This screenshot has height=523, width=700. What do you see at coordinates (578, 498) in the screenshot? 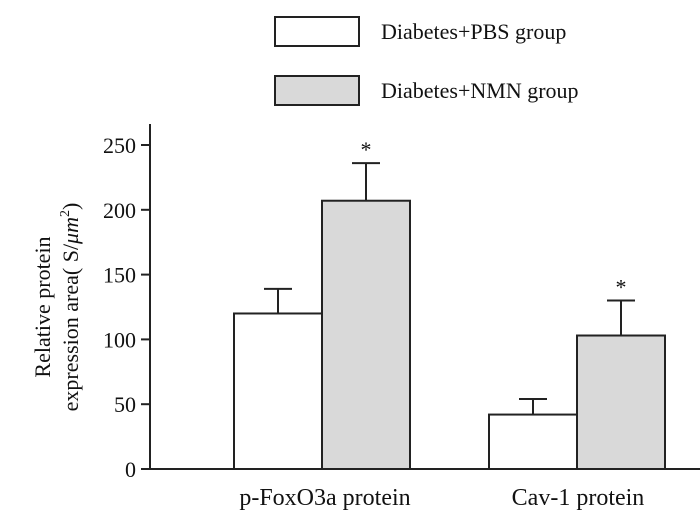
I see `category-label: Cav-1 protein` at bounding box center [578, 498].